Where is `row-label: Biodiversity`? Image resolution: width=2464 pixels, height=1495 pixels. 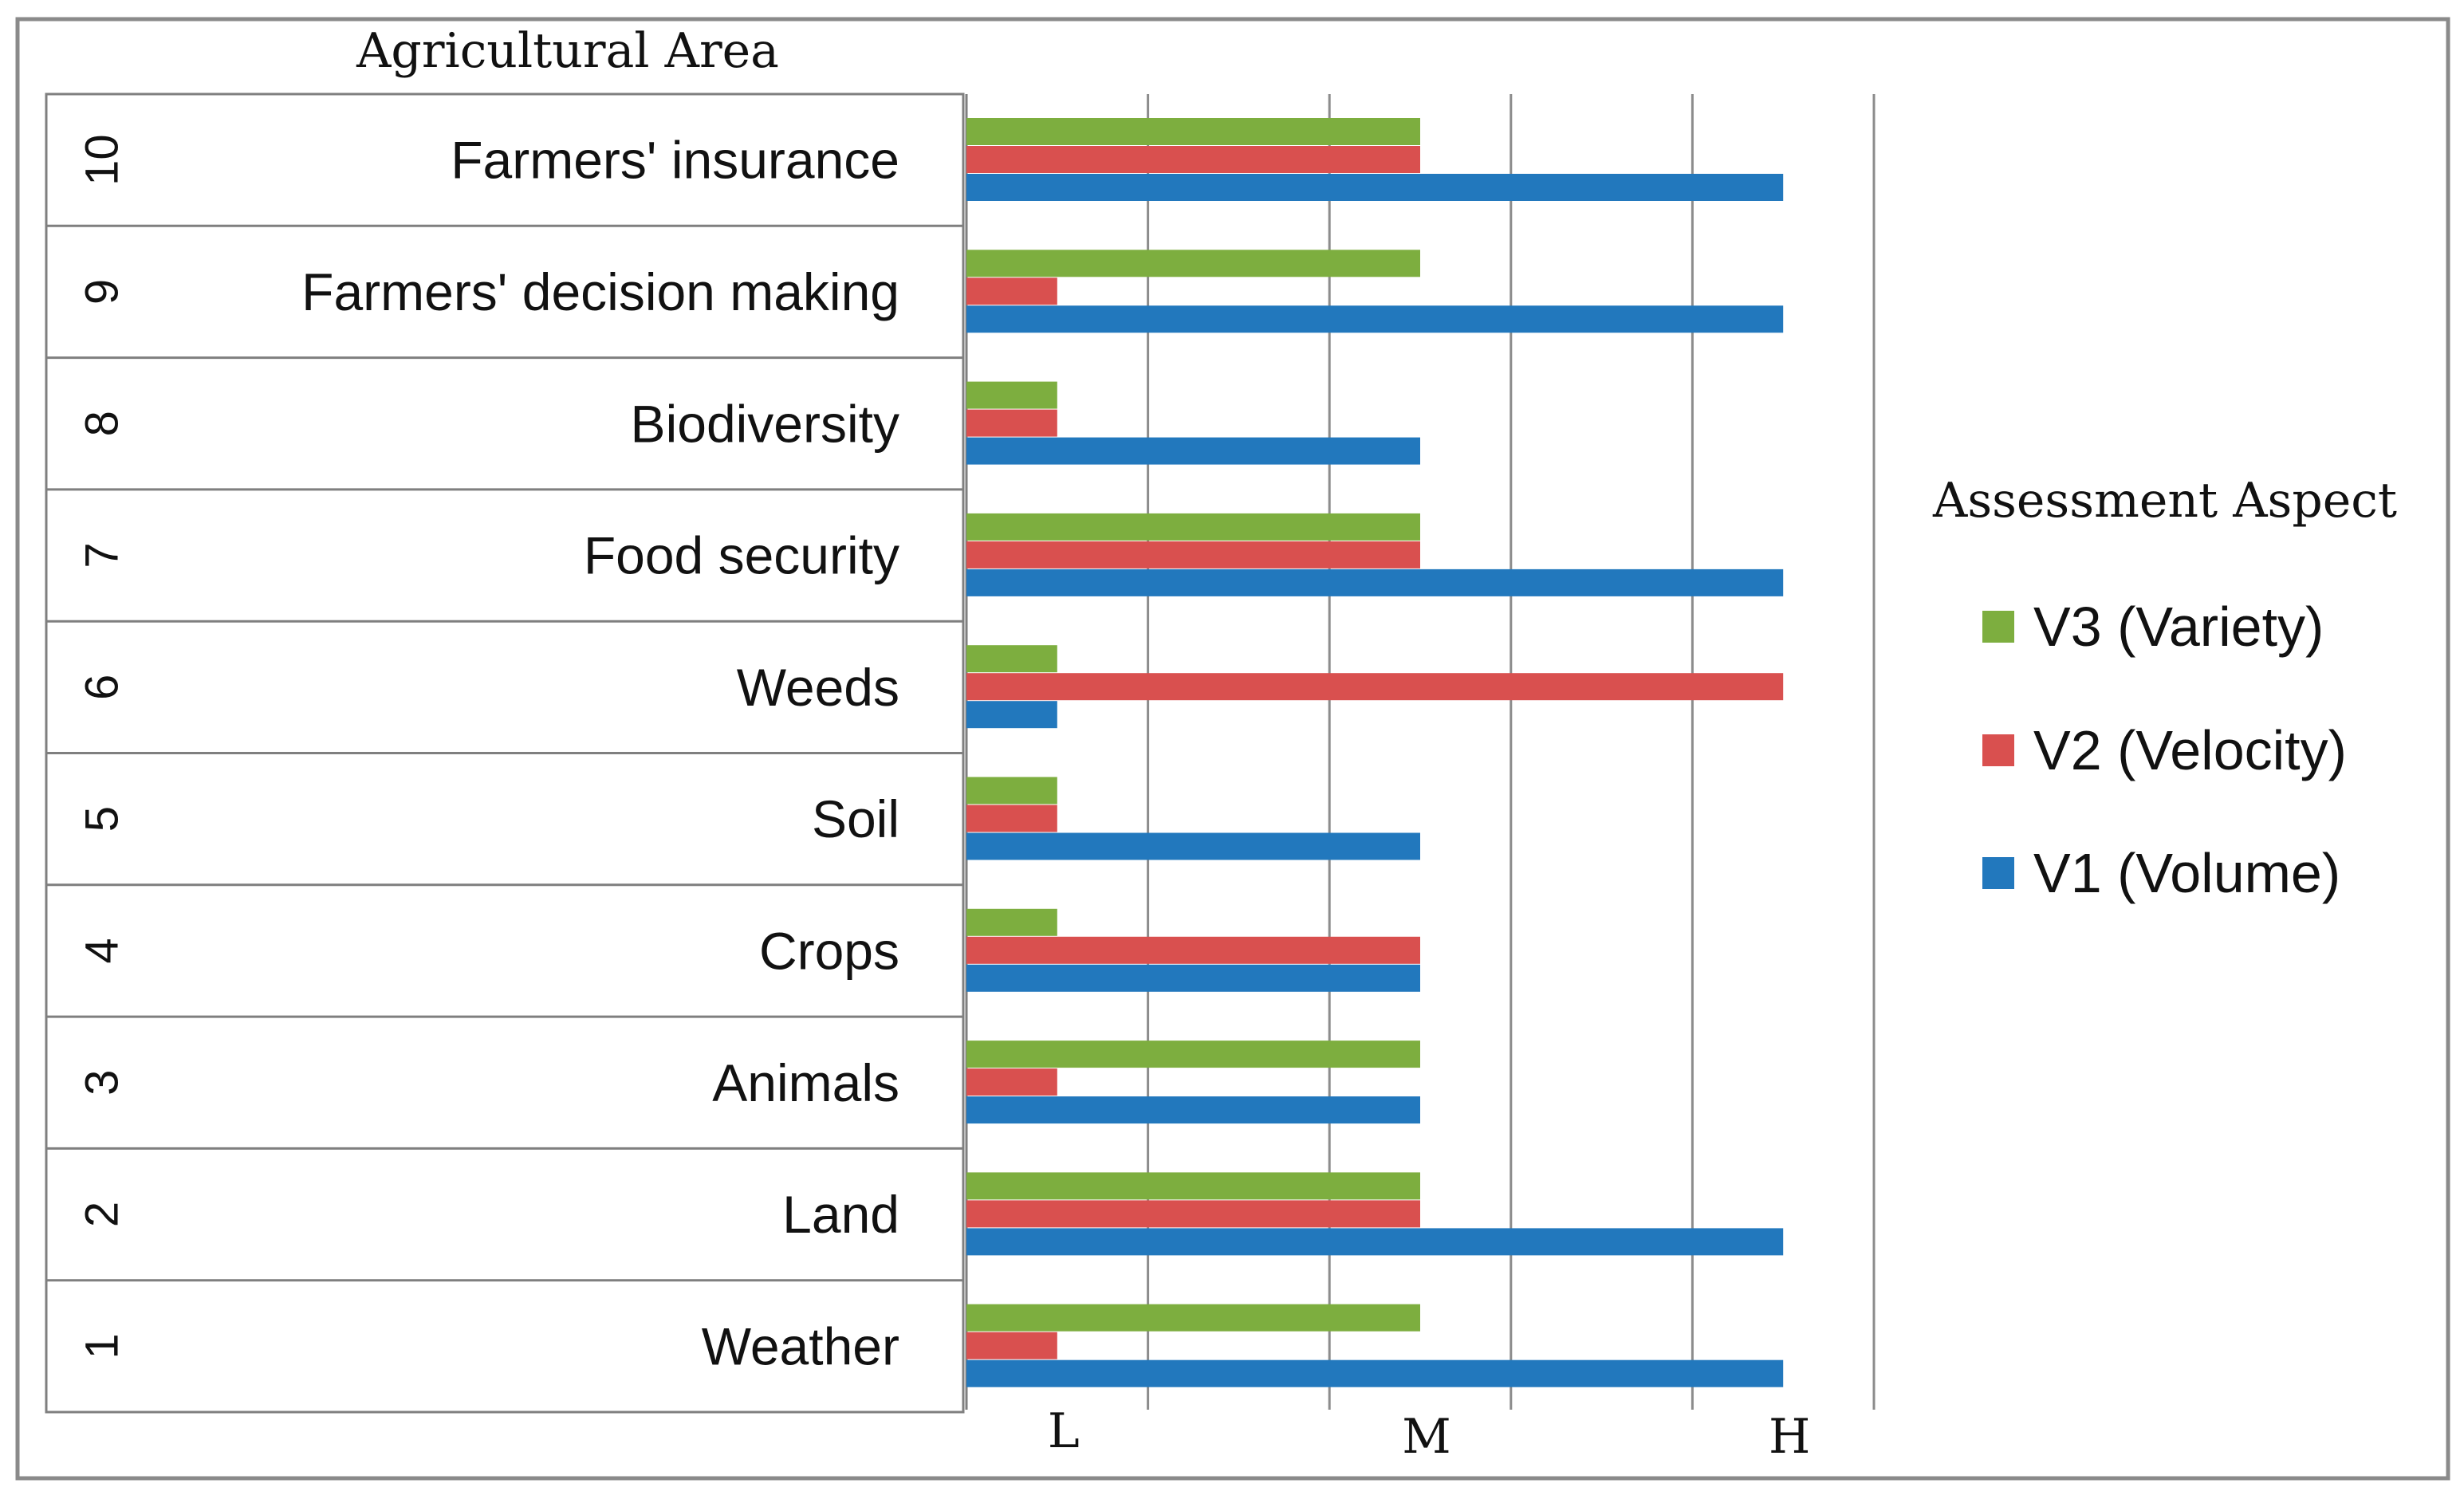 row-label: Biodiversity is located at coordinates (765, 424).